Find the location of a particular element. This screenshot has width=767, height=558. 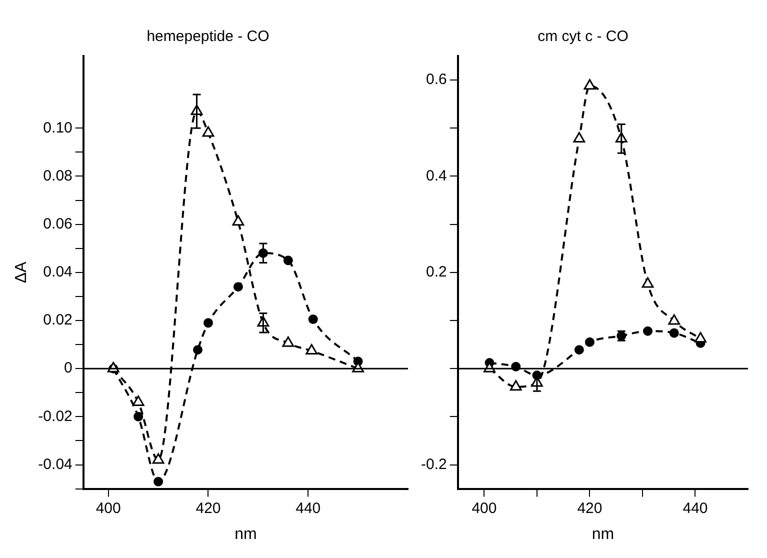

y-tick-label: 0.04 is located at coordinates (57, 272).